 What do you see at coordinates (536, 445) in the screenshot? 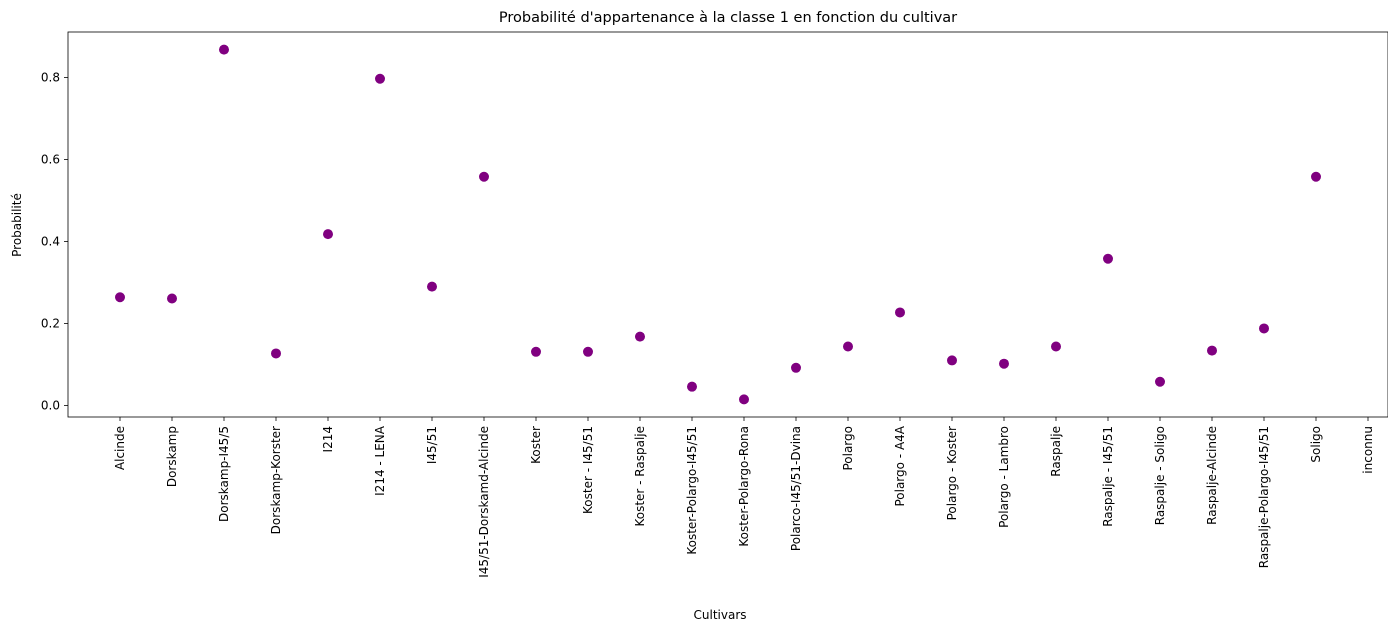
I see `x-tick-label: Koster` at bounding box center [536, 445].